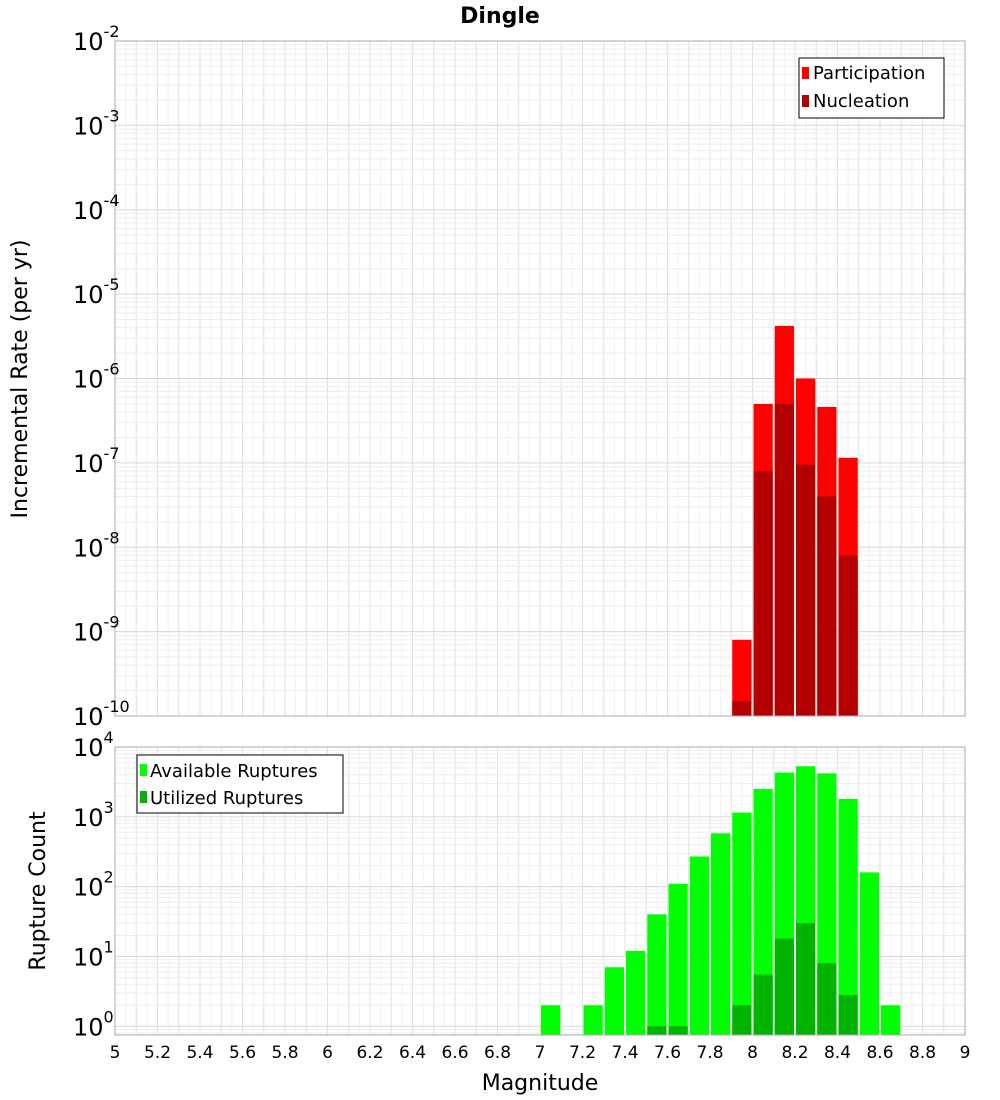  What do you see at coordinates (454, 1053) in the screenshot?
I see `x-tick-label: 6.6` at bounding box center [454, 1053].